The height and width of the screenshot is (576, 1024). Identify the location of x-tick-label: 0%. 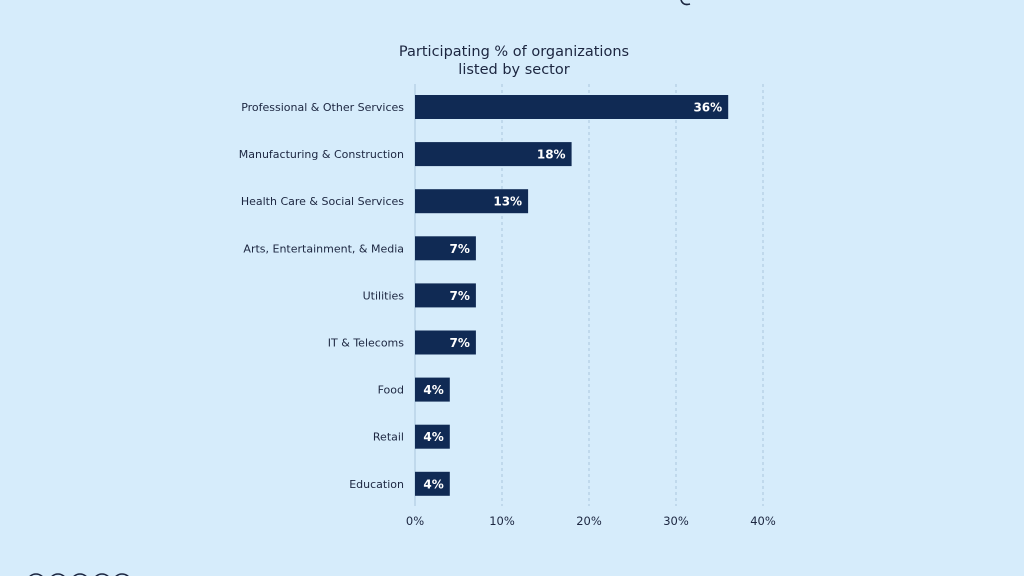
(415, 521).